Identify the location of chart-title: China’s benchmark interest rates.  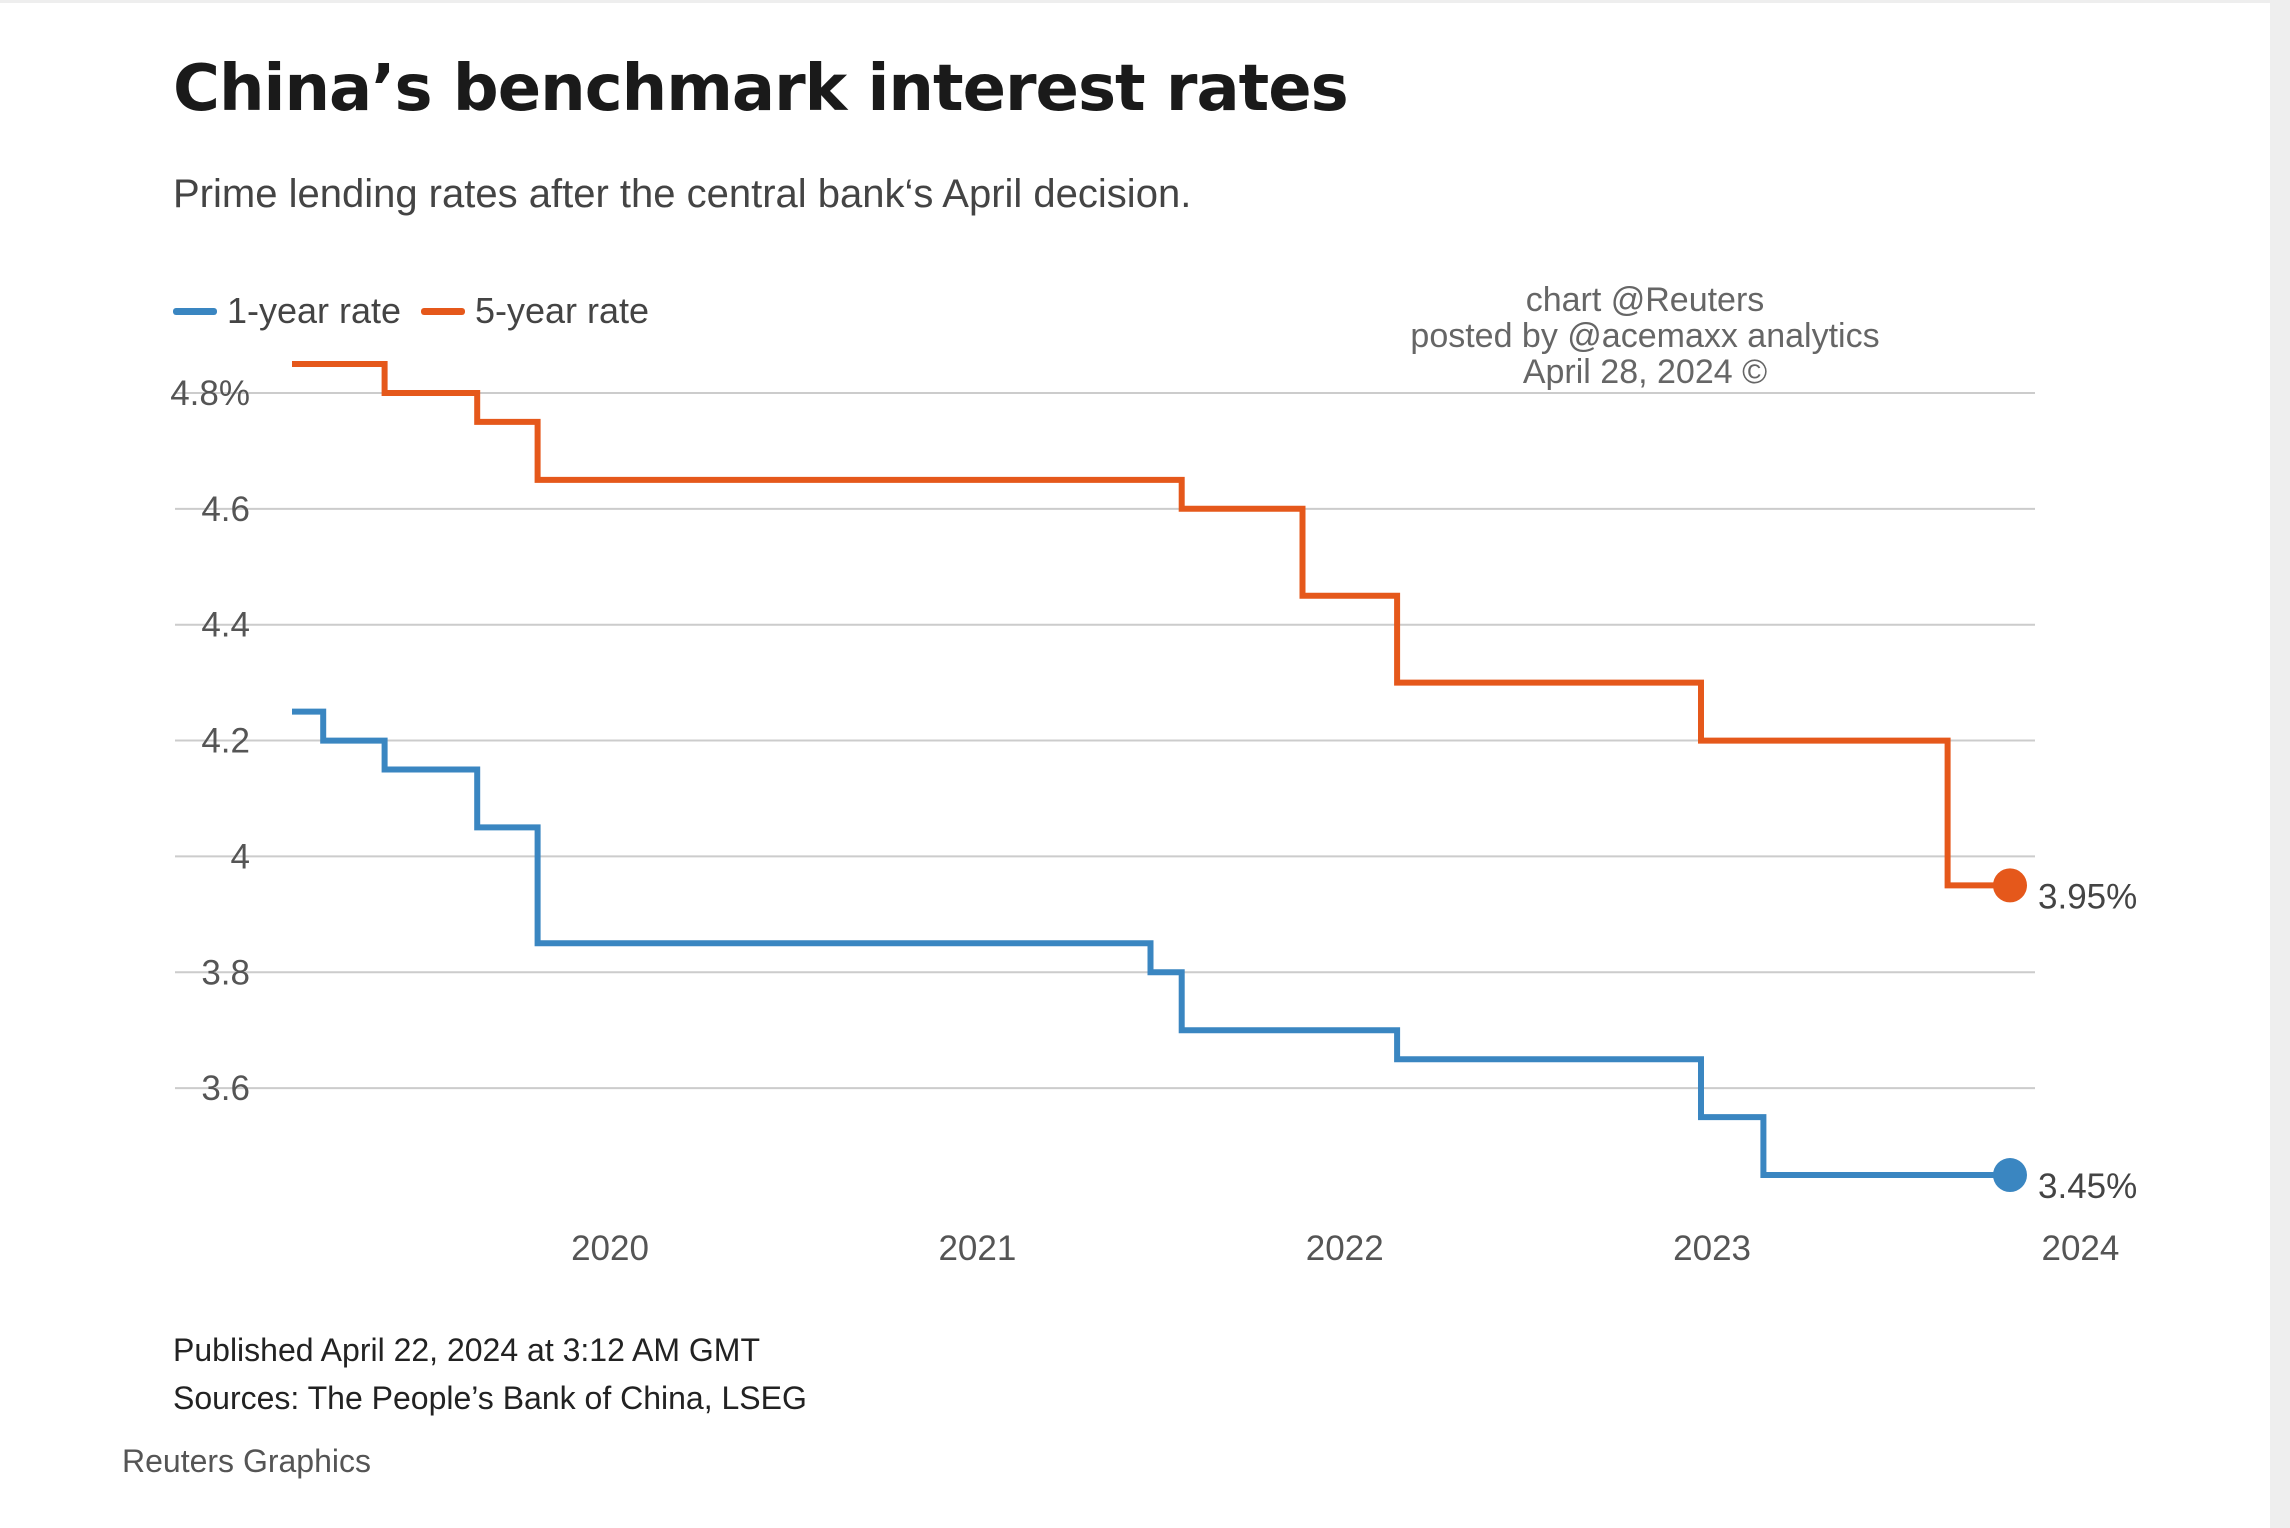
(761, 89).